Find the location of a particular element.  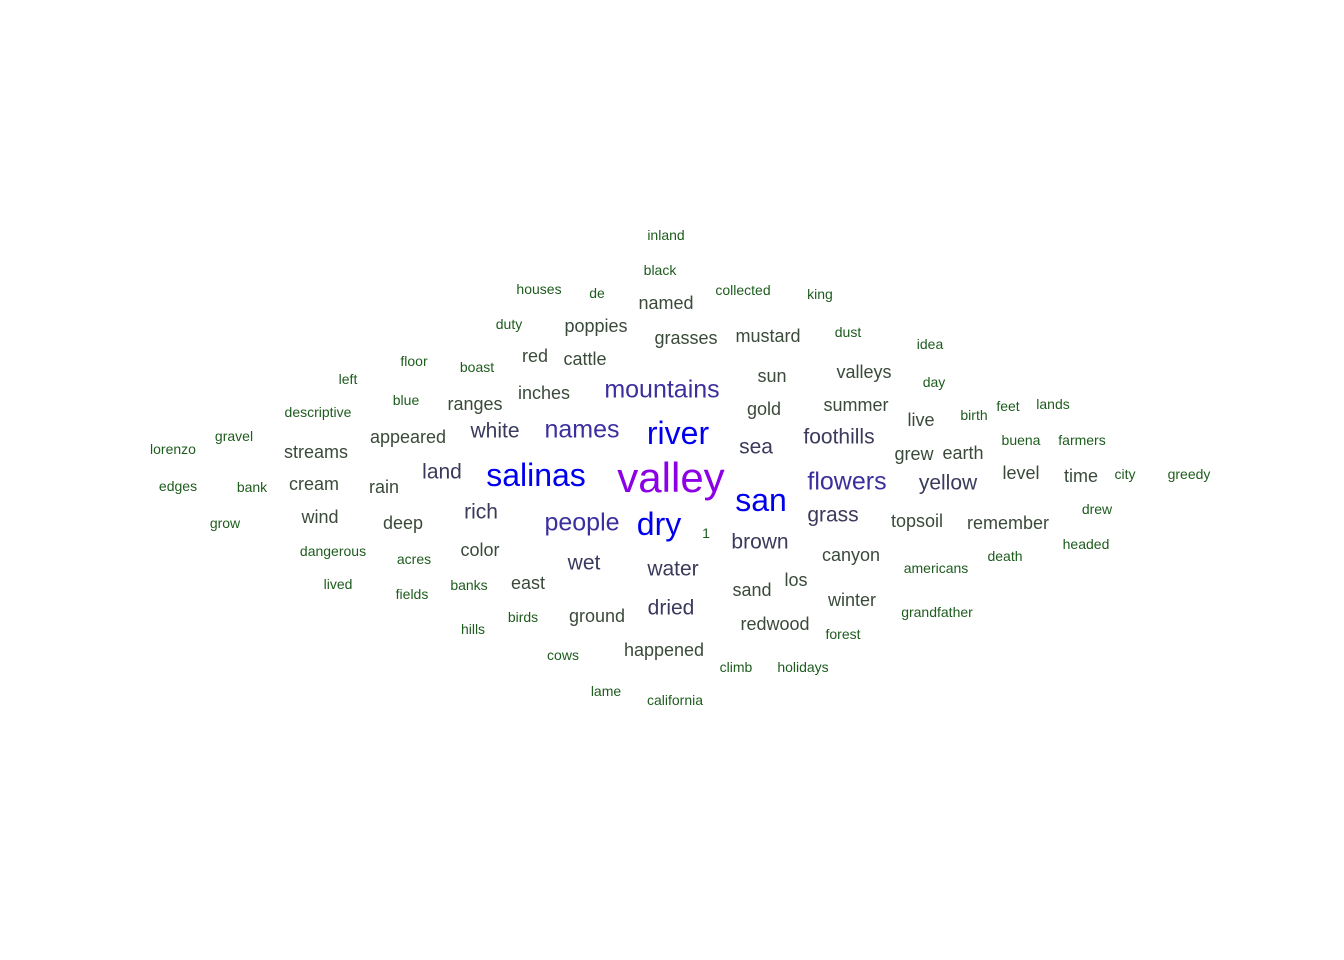

word-lands: lands is located at coordinates (1053, 404).